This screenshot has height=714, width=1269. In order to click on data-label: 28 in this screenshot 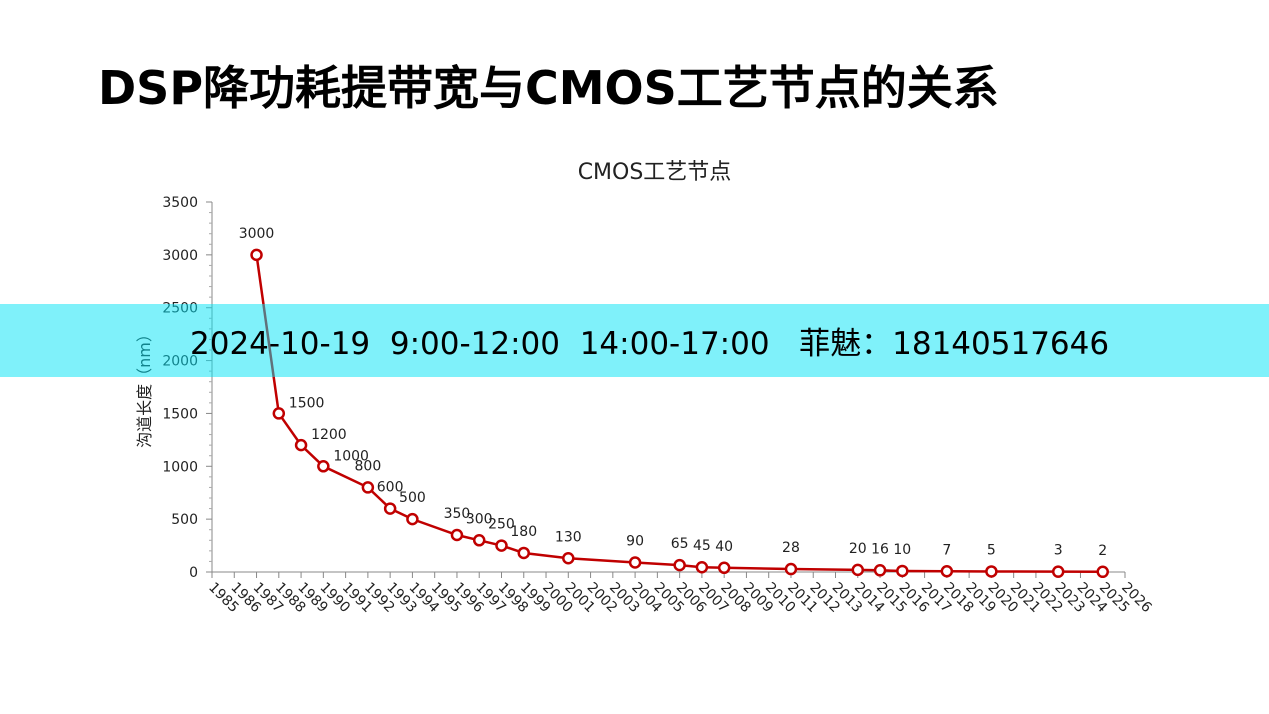, I will do `click(791, 548)`.